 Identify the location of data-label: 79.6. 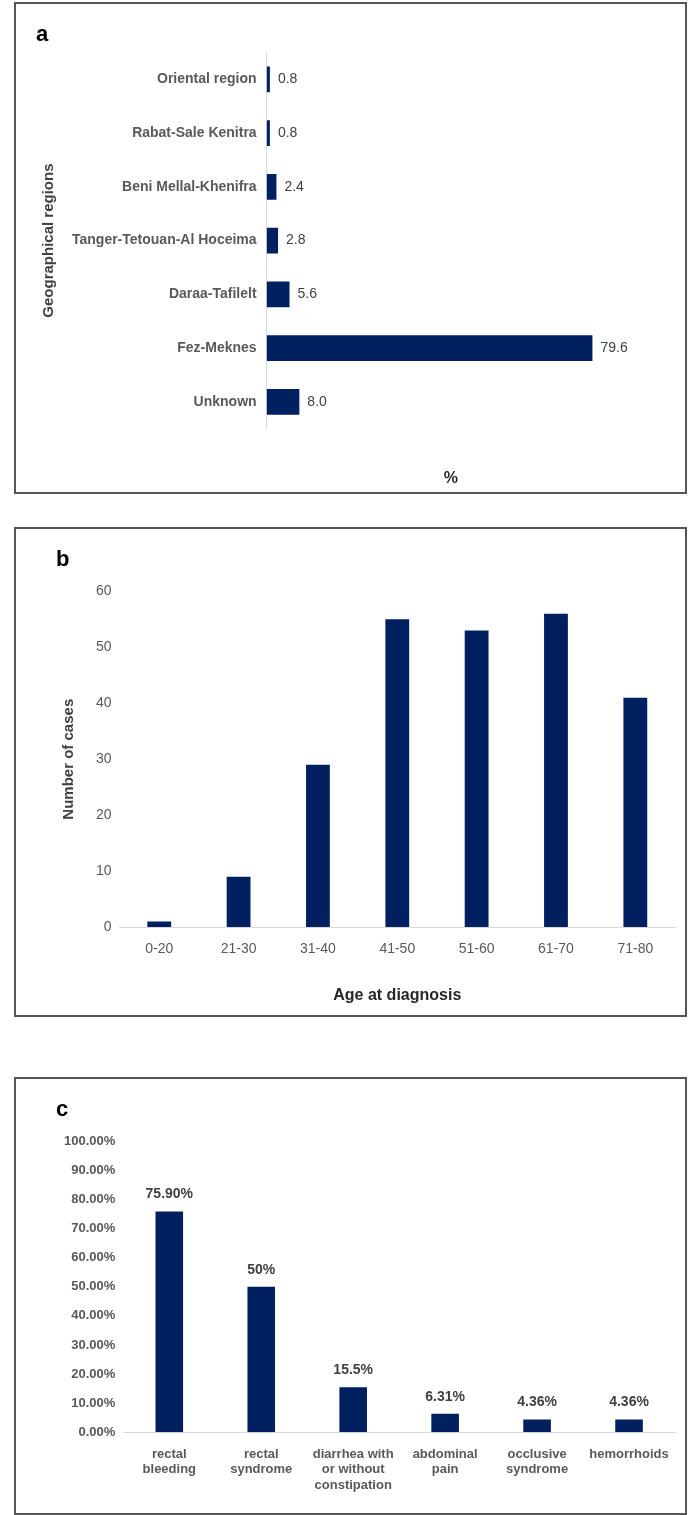
(614, 347).